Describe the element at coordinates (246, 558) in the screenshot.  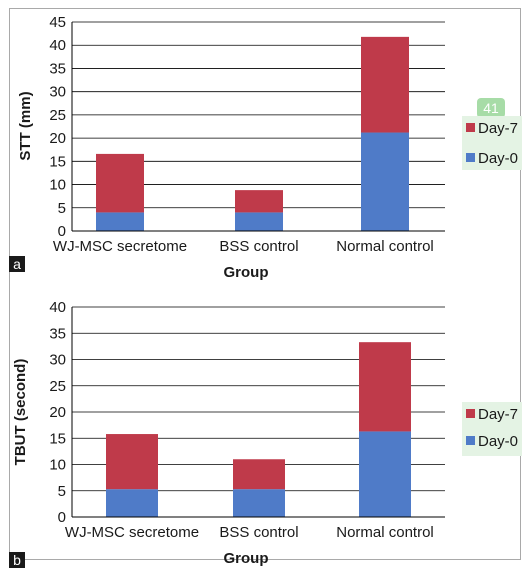
I see `x-axis-title-b: Group` at that location.